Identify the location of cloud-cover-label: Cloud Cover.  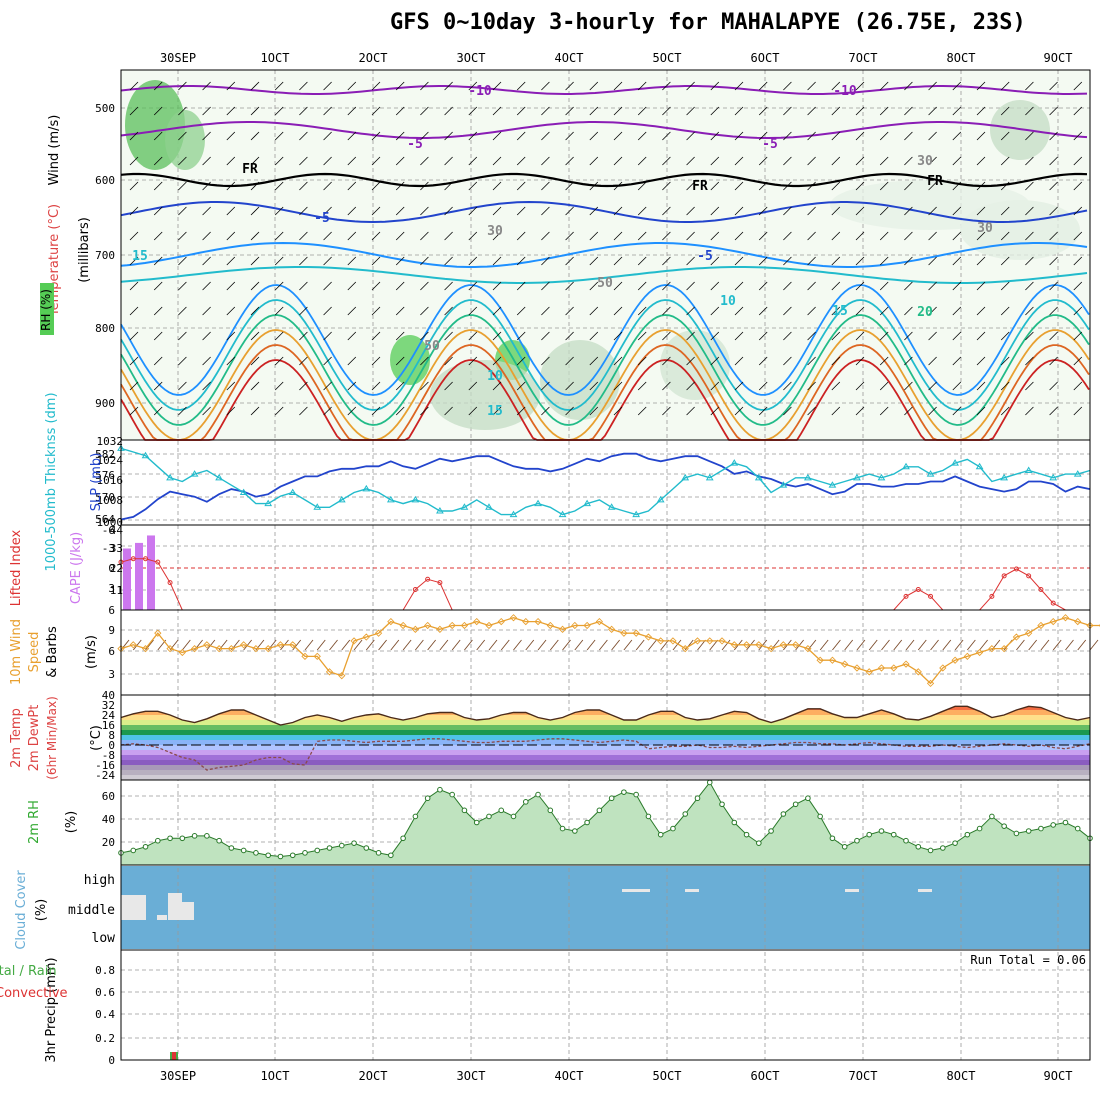
(21, 910).